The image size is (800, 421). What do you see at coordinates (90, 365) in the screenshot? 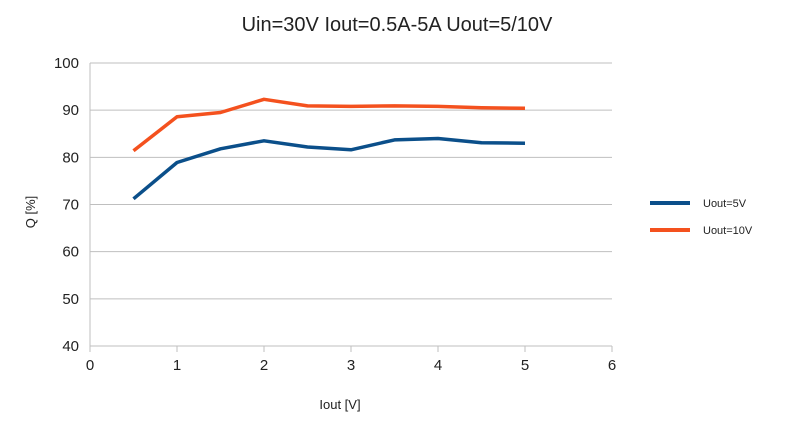
I see `x-tick-label: 0` at bounding box center [90, 365].